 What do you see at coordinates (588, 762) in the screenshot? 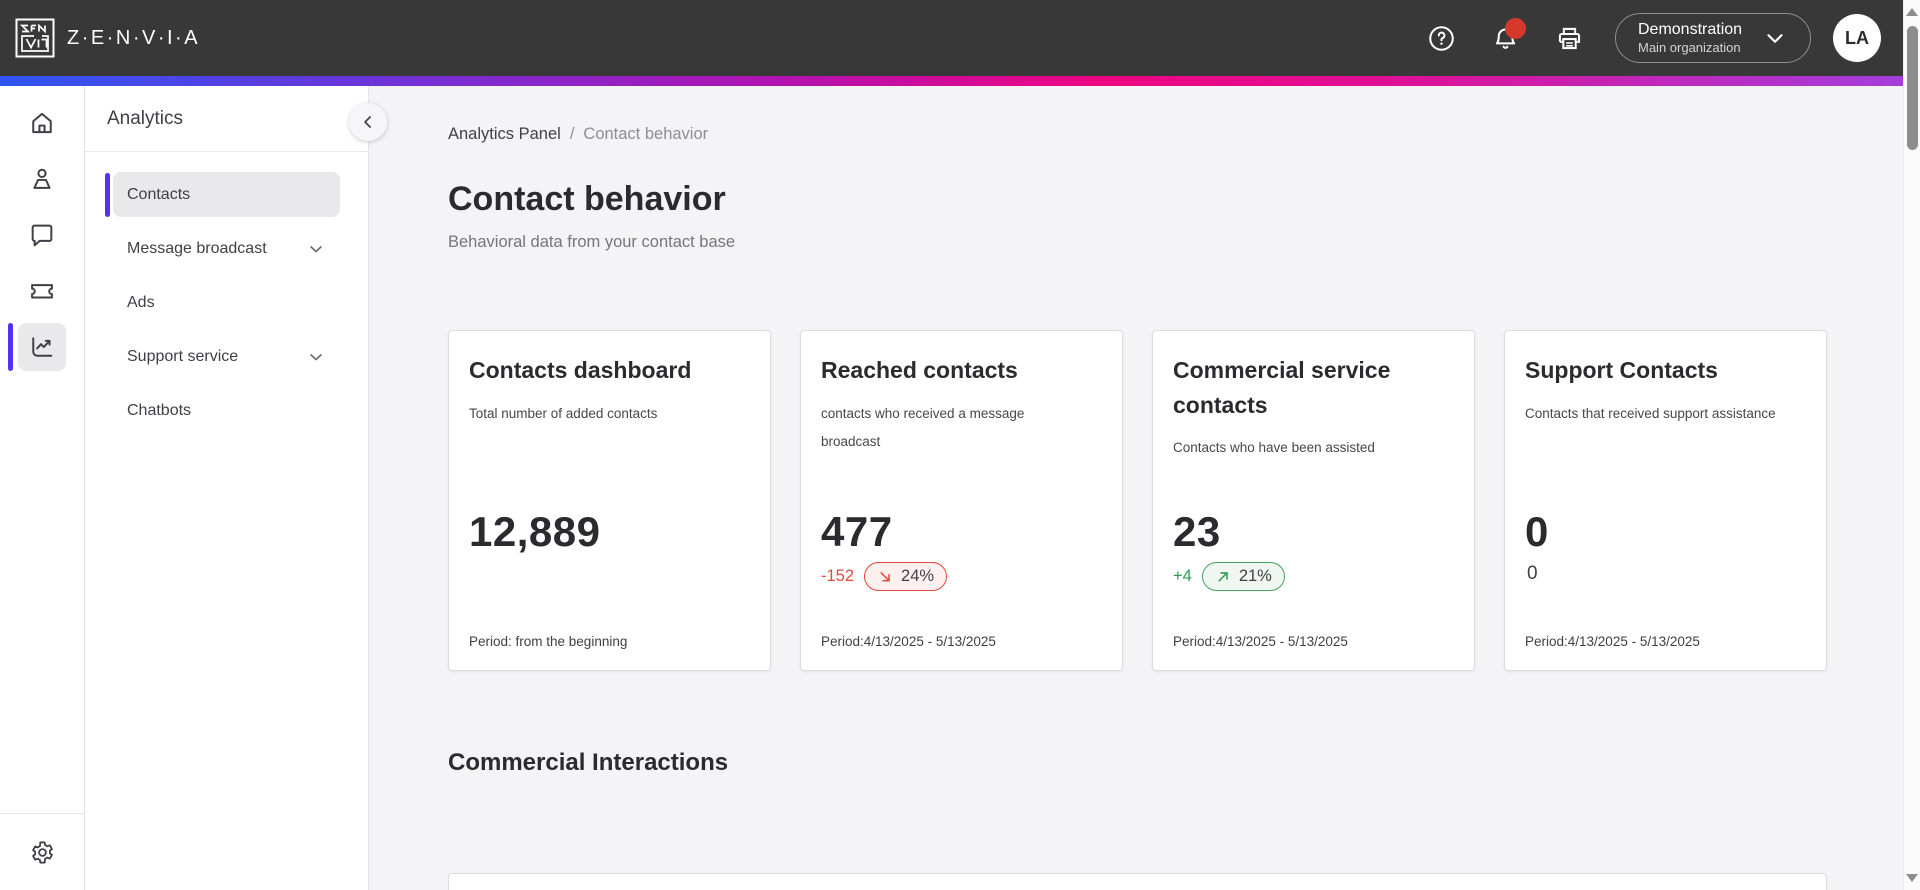
I see `section-title-commercial-interactions: Commercial Interactions` at bounding box center [588, 762].